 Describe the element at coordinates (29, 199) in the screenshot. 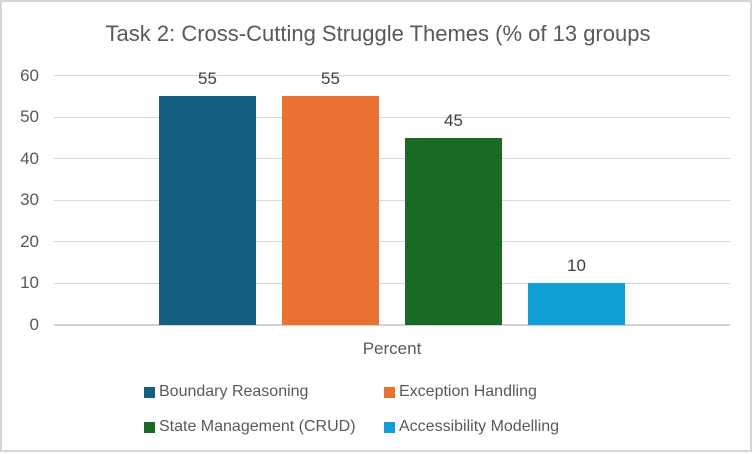

I see `y-tick-label: 30` at that location.